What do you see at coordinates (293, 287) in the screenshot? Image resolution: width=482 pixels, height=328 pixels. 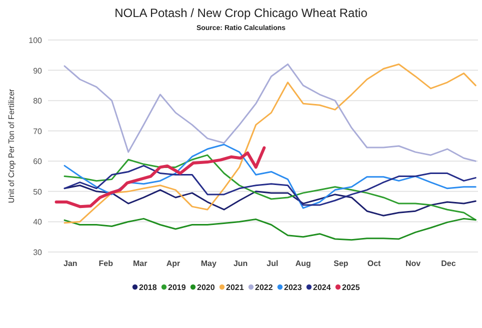 I see `legend-label: 2023` at bounding box center [293, 287].